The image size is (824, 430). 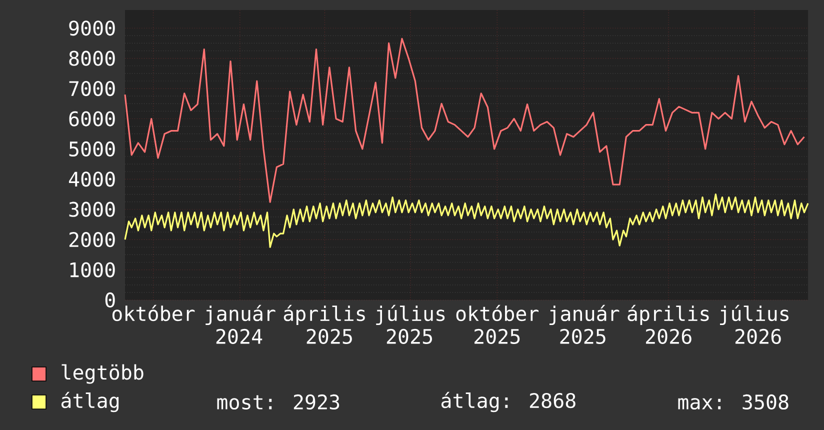 I want to click on y-tick-label: 0, so click(x=110, y=300).